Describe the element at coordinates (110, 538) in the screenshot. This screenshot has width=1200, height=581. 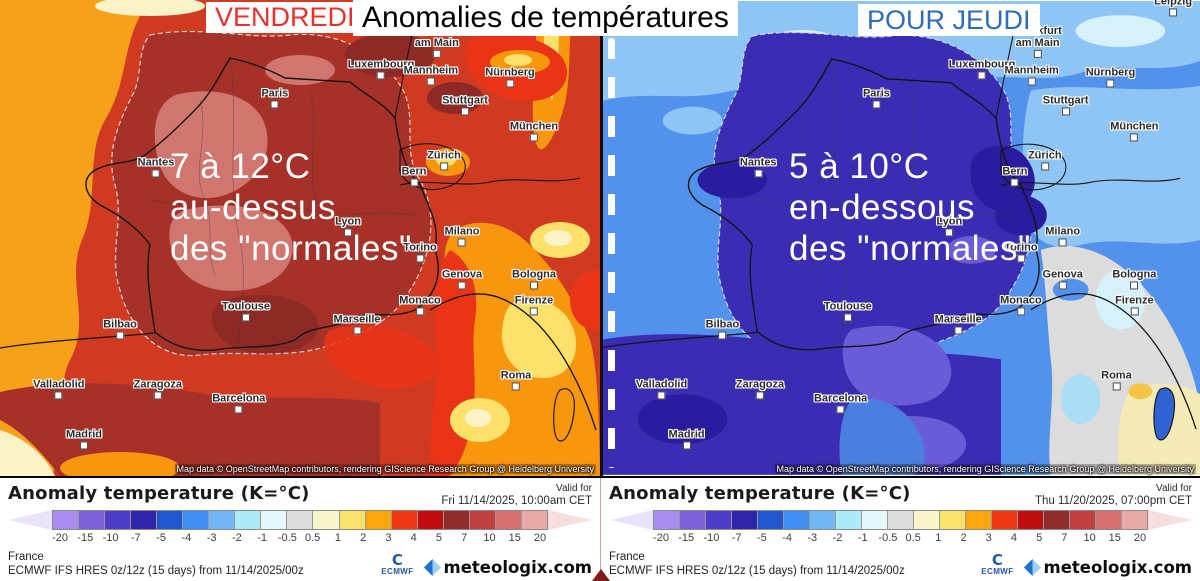
I see `colorbar-tick-label: -10` at that location.